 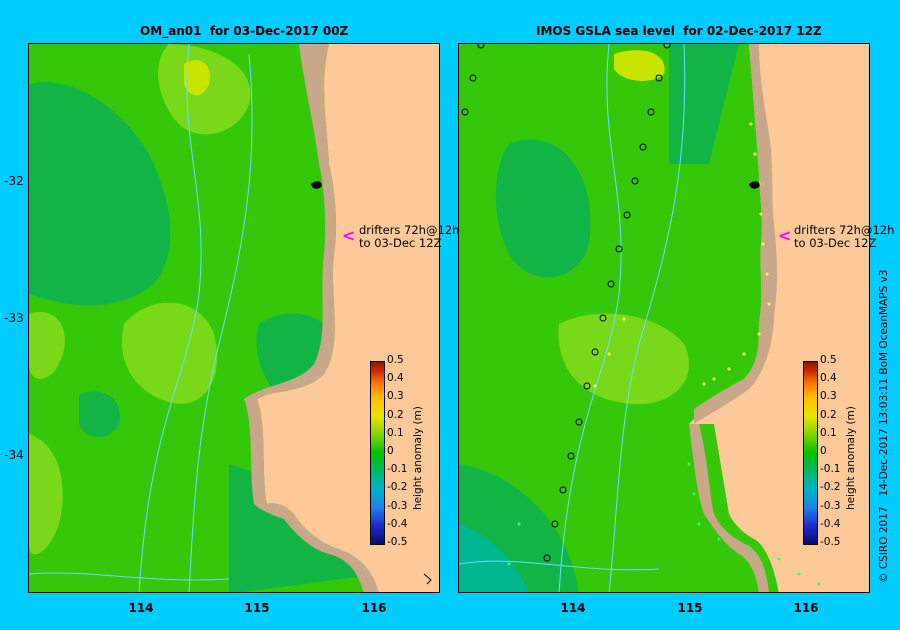 I want to click on left-drifter-arrow: <, so click(x=349, y=235).